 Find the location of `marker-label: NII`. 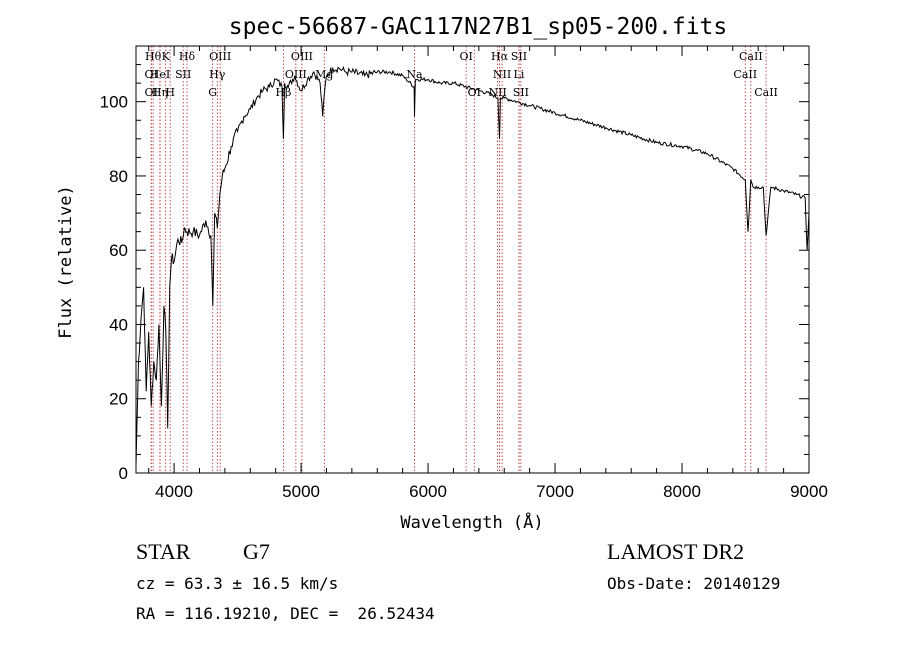

marker-label: NII is located at coordinates (502, 74).